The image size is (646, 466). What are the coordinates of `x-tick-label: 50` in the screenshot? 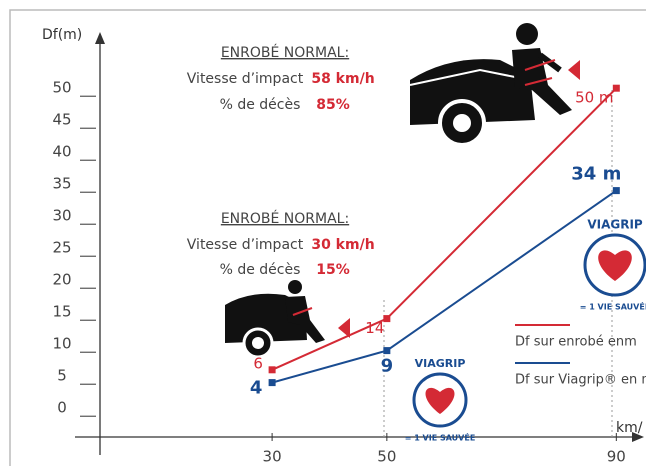 It's located at (386, 457).